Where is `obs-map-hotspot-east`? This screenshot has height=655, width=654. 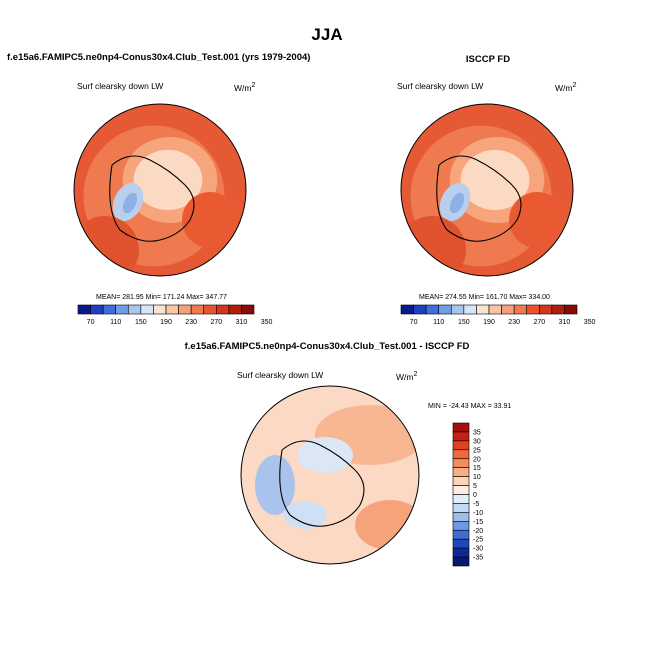
obs-map-hotspot-east is located at coordinates (537, 220).